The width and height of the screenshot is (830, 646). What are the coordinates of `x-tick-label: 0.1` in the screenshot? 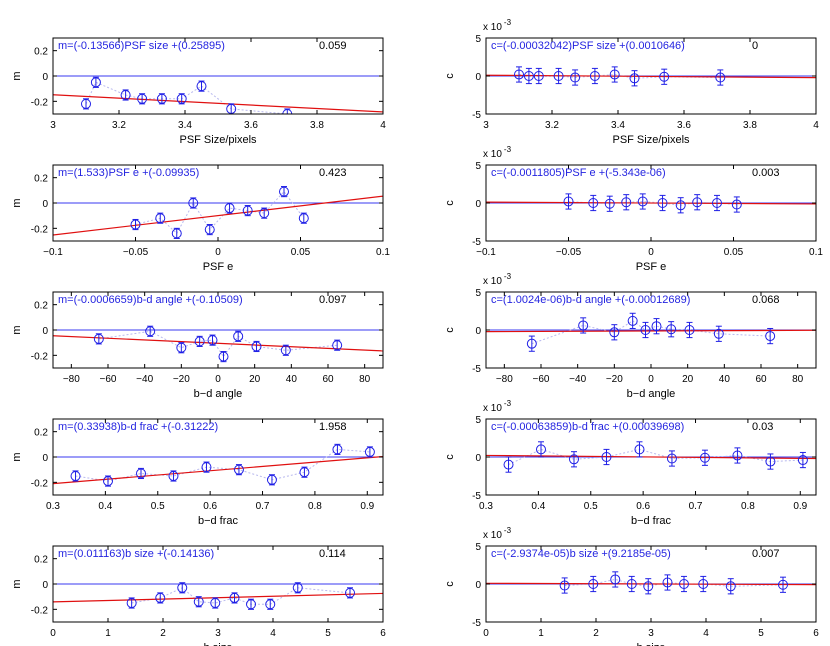 It's located at (816, 252).